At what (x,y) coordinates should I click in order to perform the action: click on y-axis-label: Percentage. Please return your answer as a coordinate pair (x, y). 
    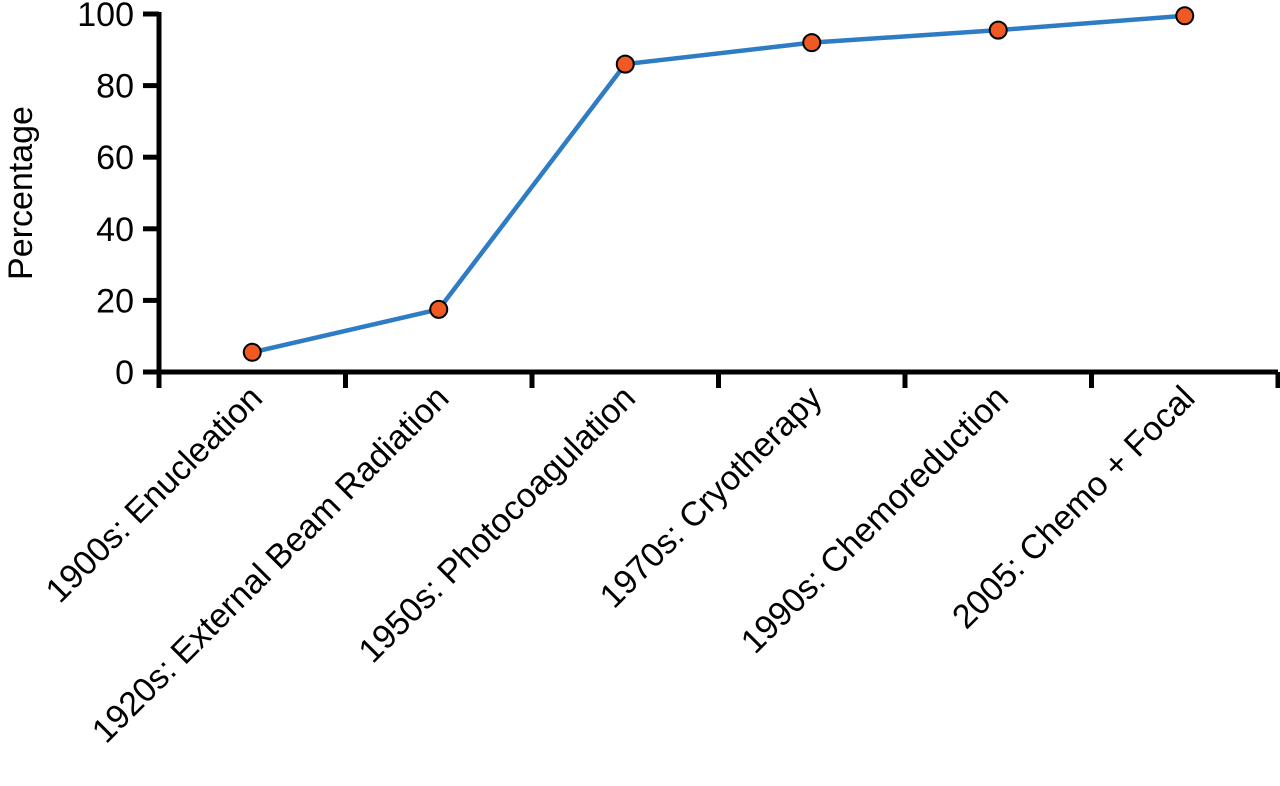
    Looking at the image, I should click on (21, 193).